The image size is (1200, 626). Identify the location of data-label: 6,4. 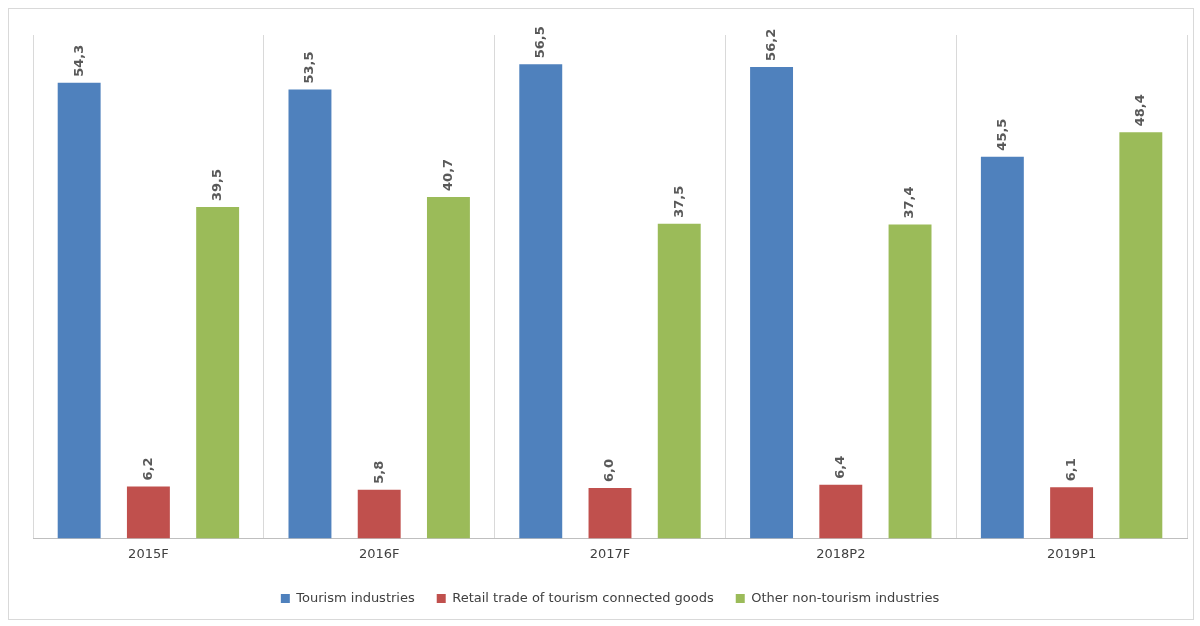
(840, 467).